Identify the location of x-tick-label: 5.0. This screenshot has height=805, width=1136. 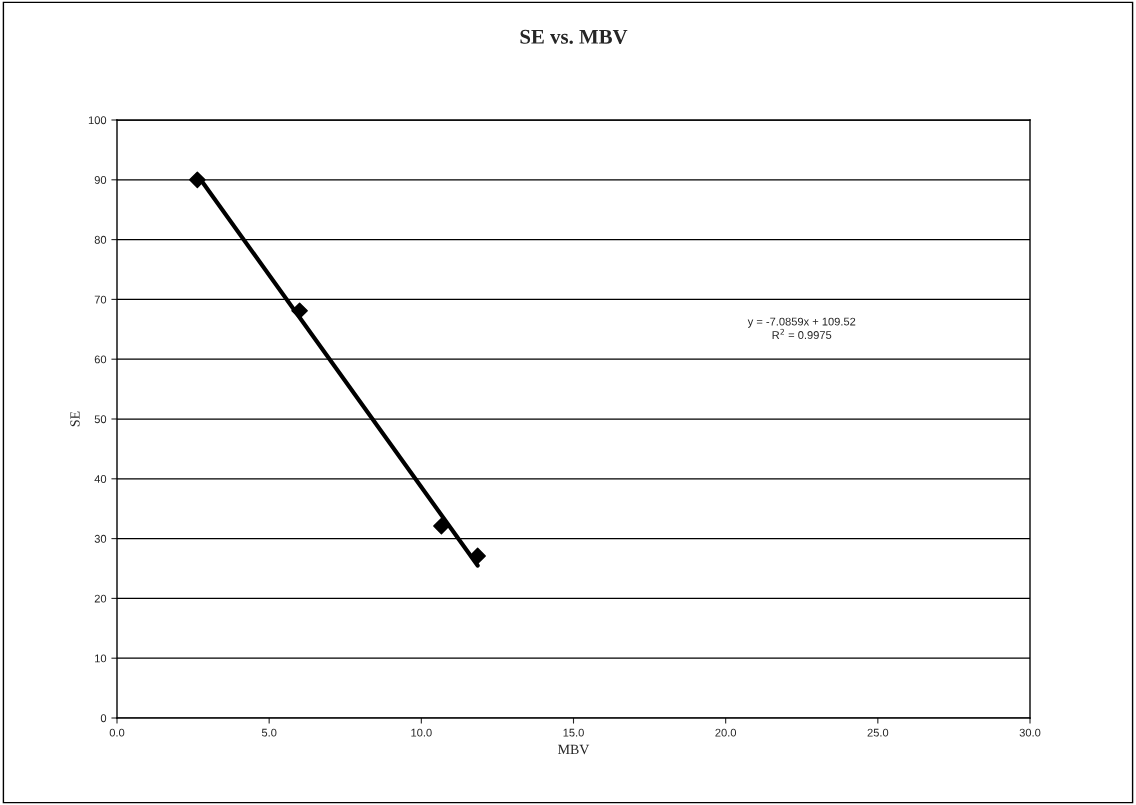
(269, 732).